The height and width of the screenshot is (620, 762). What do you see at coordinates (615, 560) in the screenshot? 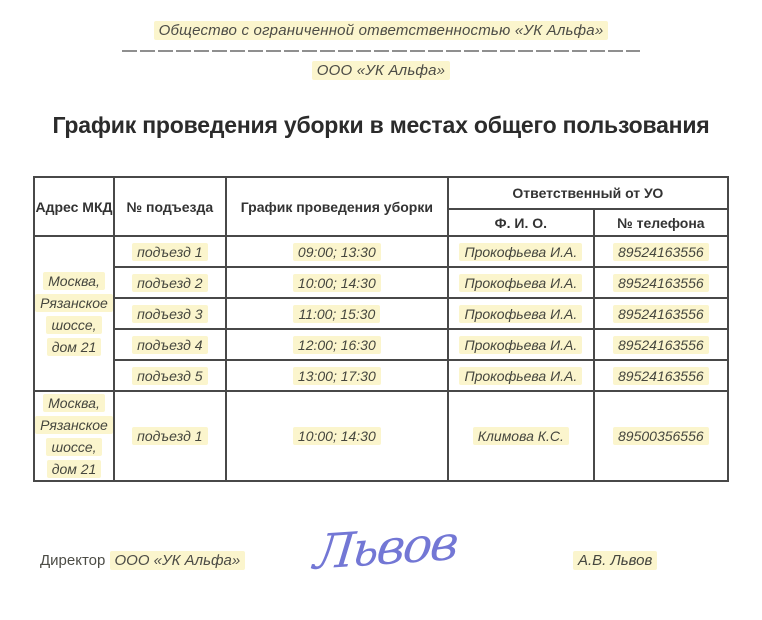
I see `director-name: А.В. Львов` at bounding box center [615, 560].